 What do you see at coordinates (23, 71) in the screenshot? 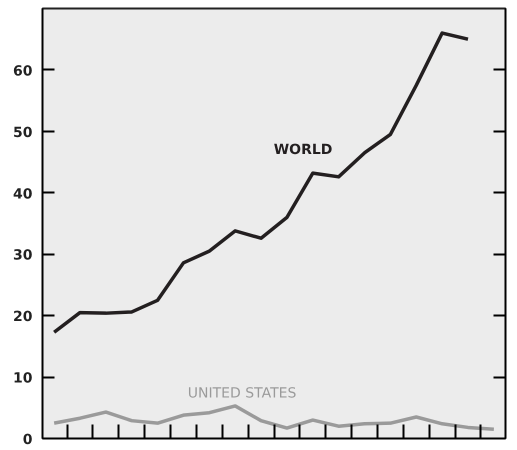
I see `y-tick-label: 60` at bounding box center [23, 71].